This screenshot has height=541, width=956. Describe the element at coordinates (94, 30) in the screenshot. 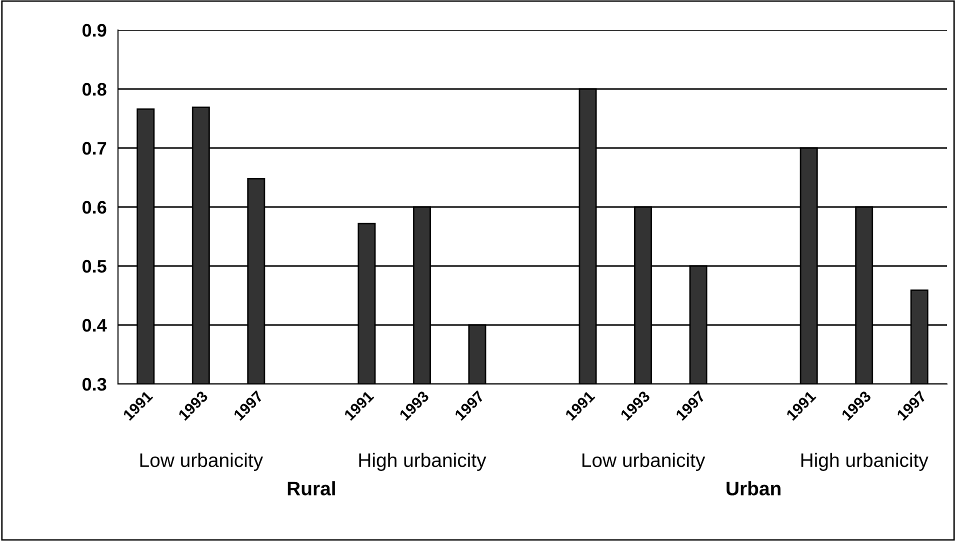

I see `y-tick-label: 0.9` at that location.